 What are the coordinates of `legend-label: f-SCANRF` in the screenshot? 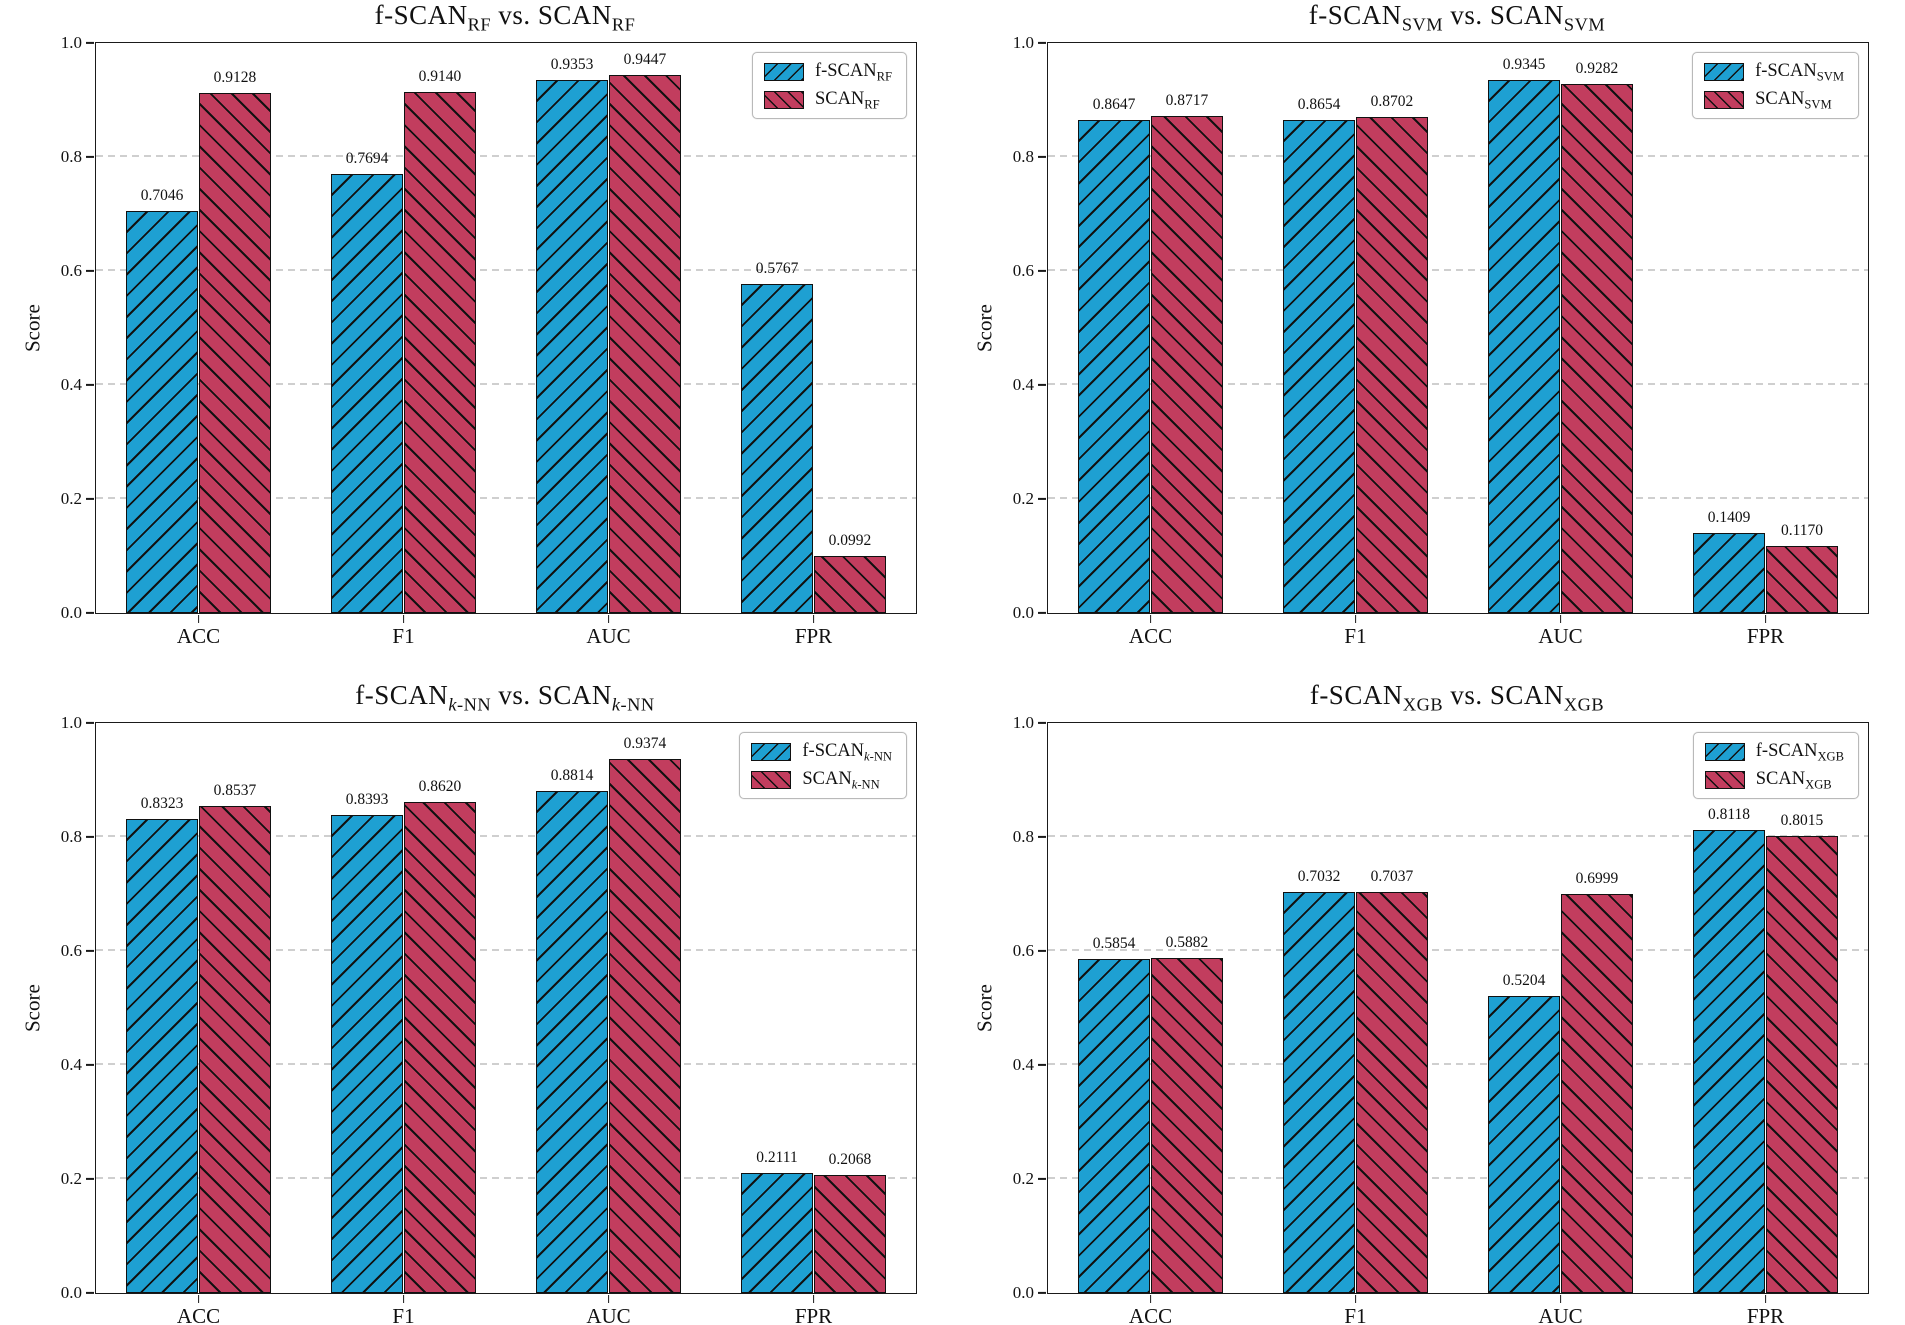 It's located at (853, 72).